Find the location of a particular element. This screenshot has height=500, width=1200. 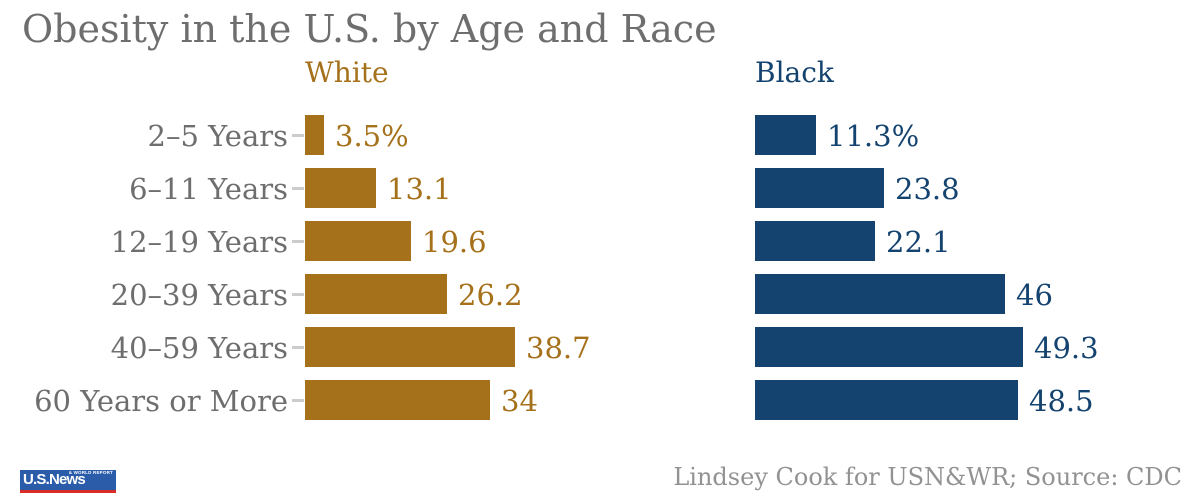

usnews-logo-subtext: & WORLD REPORT is located at coordinates (90, 472).